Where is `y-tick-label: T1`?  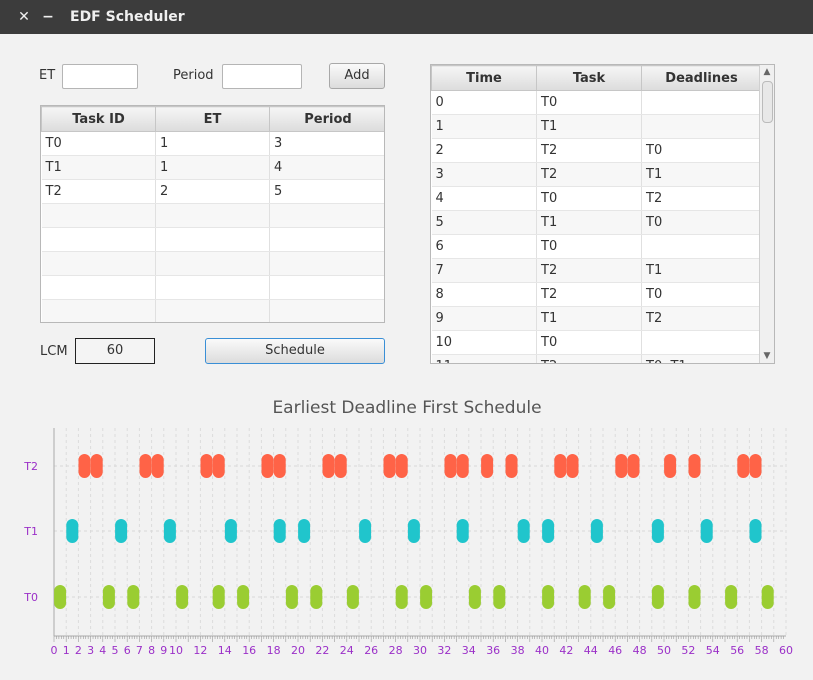 y-tick-label: T1 is located at coordinates (30, 531).